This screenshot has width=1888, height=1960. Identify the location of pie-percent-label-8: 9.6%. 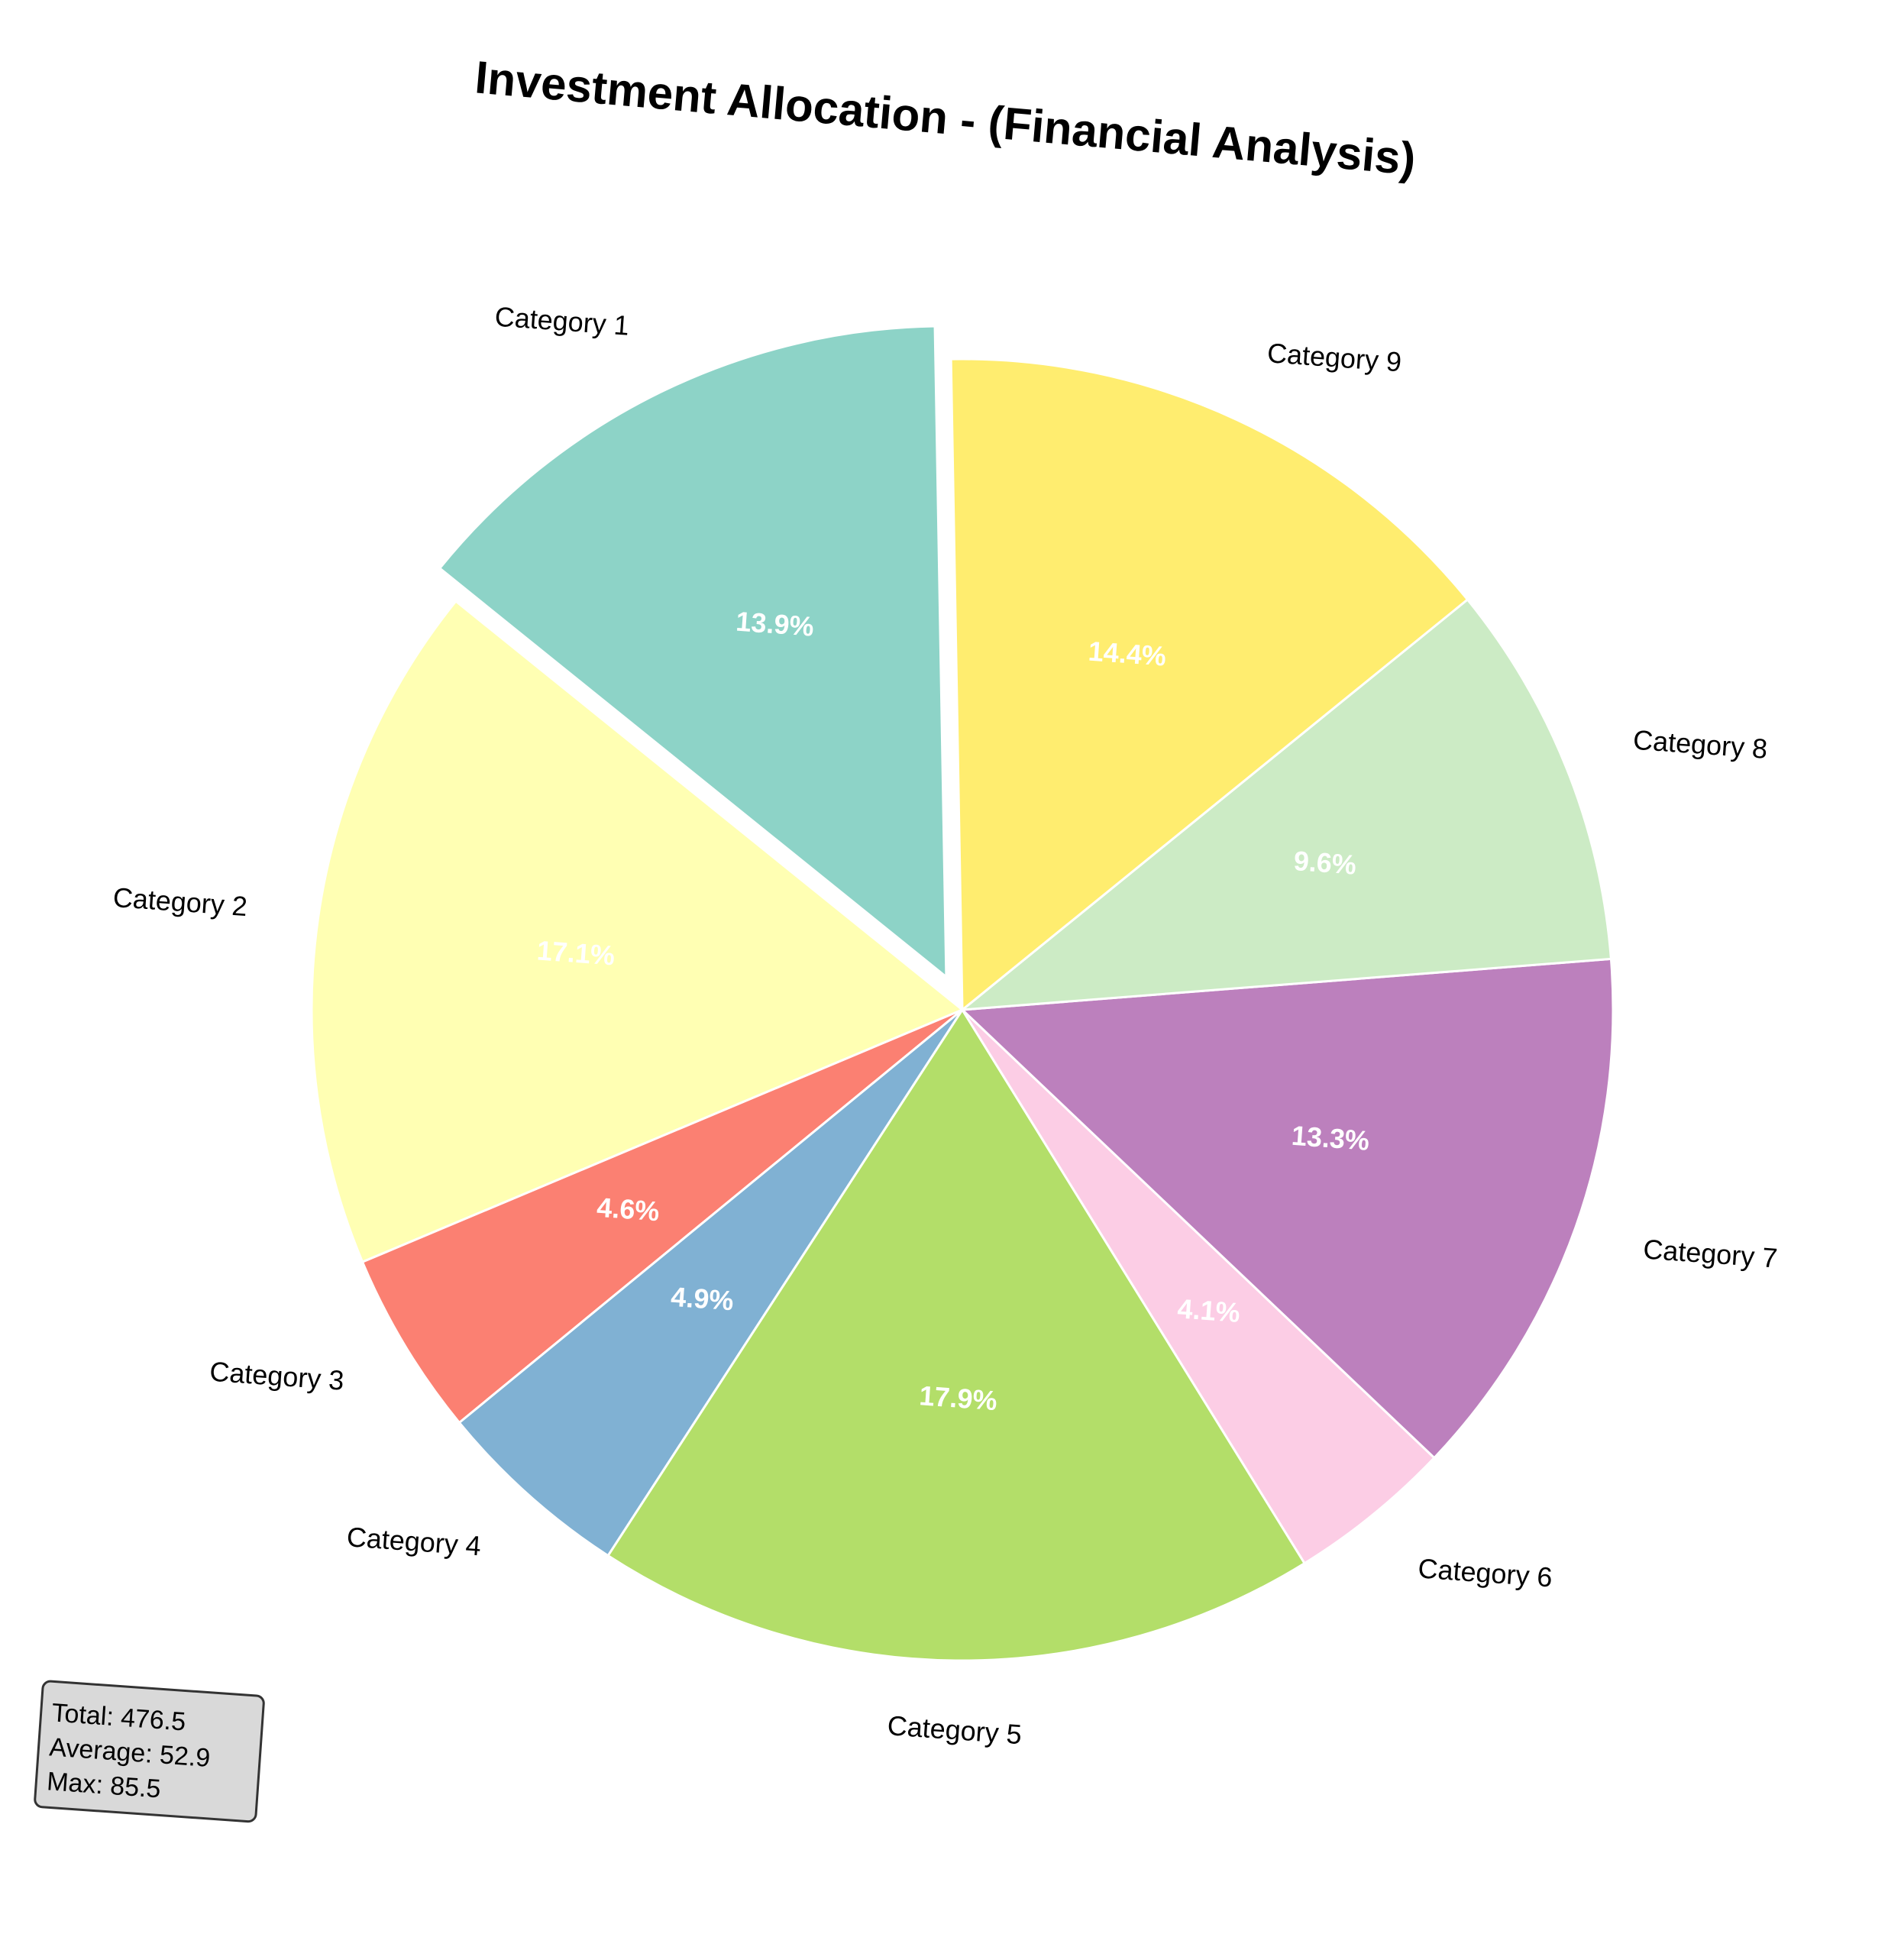
(1325, 863).